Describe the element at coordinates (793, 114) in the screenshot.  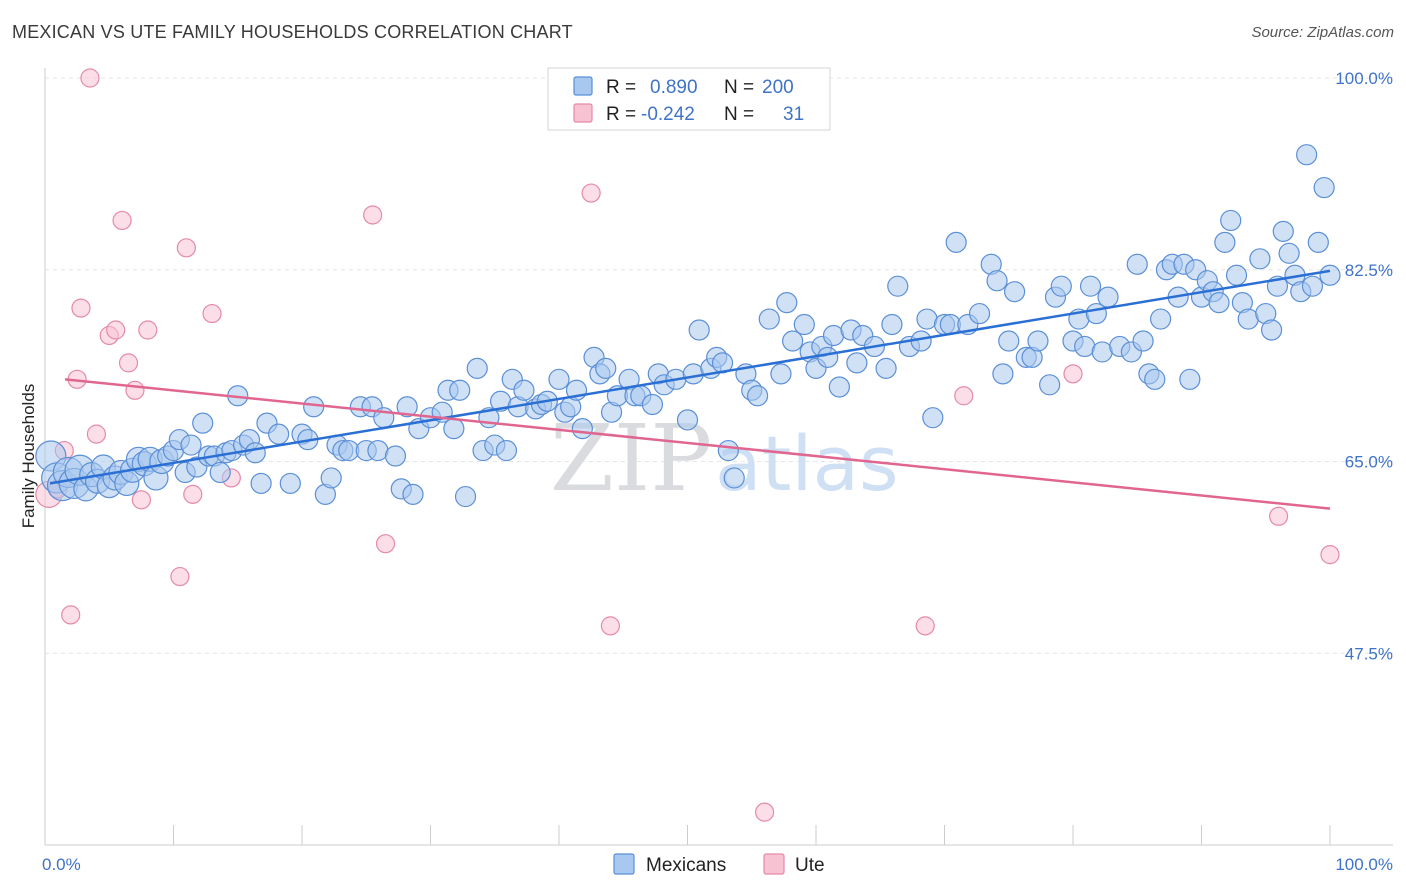
I see `legend-n-value-ute: 31` at that location.